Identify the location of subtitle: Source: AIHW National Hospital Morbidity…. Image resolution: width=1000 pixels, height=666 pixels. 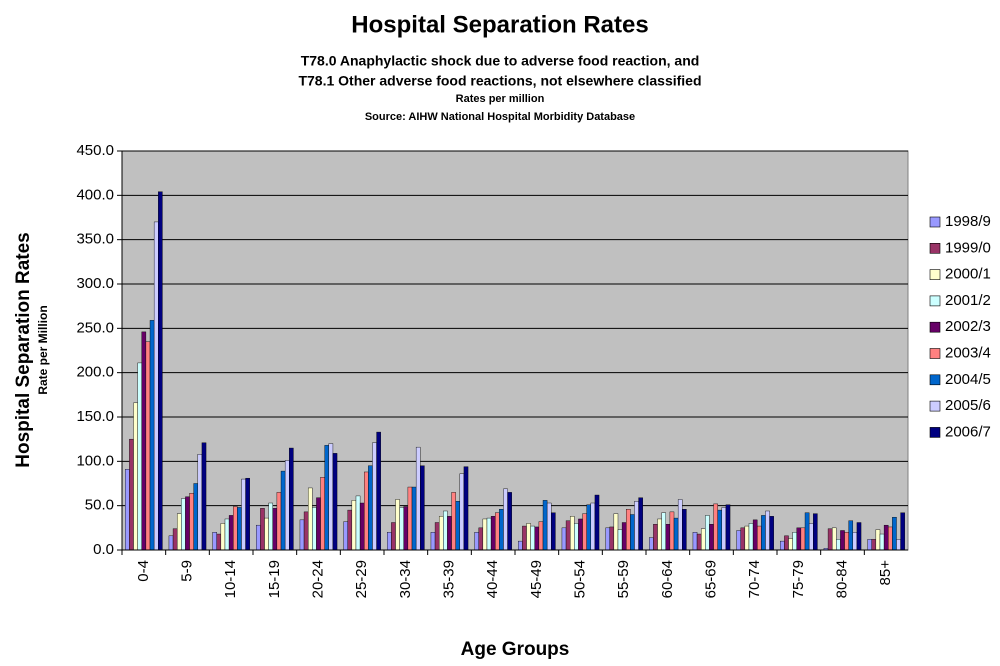
(500, 117).